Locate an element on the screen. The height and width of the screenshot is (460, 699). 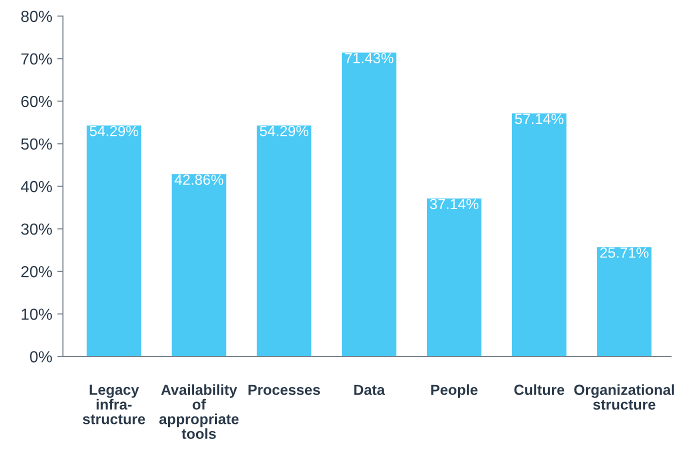
y-tick-label: 40% is located at coordinates (36, 186).